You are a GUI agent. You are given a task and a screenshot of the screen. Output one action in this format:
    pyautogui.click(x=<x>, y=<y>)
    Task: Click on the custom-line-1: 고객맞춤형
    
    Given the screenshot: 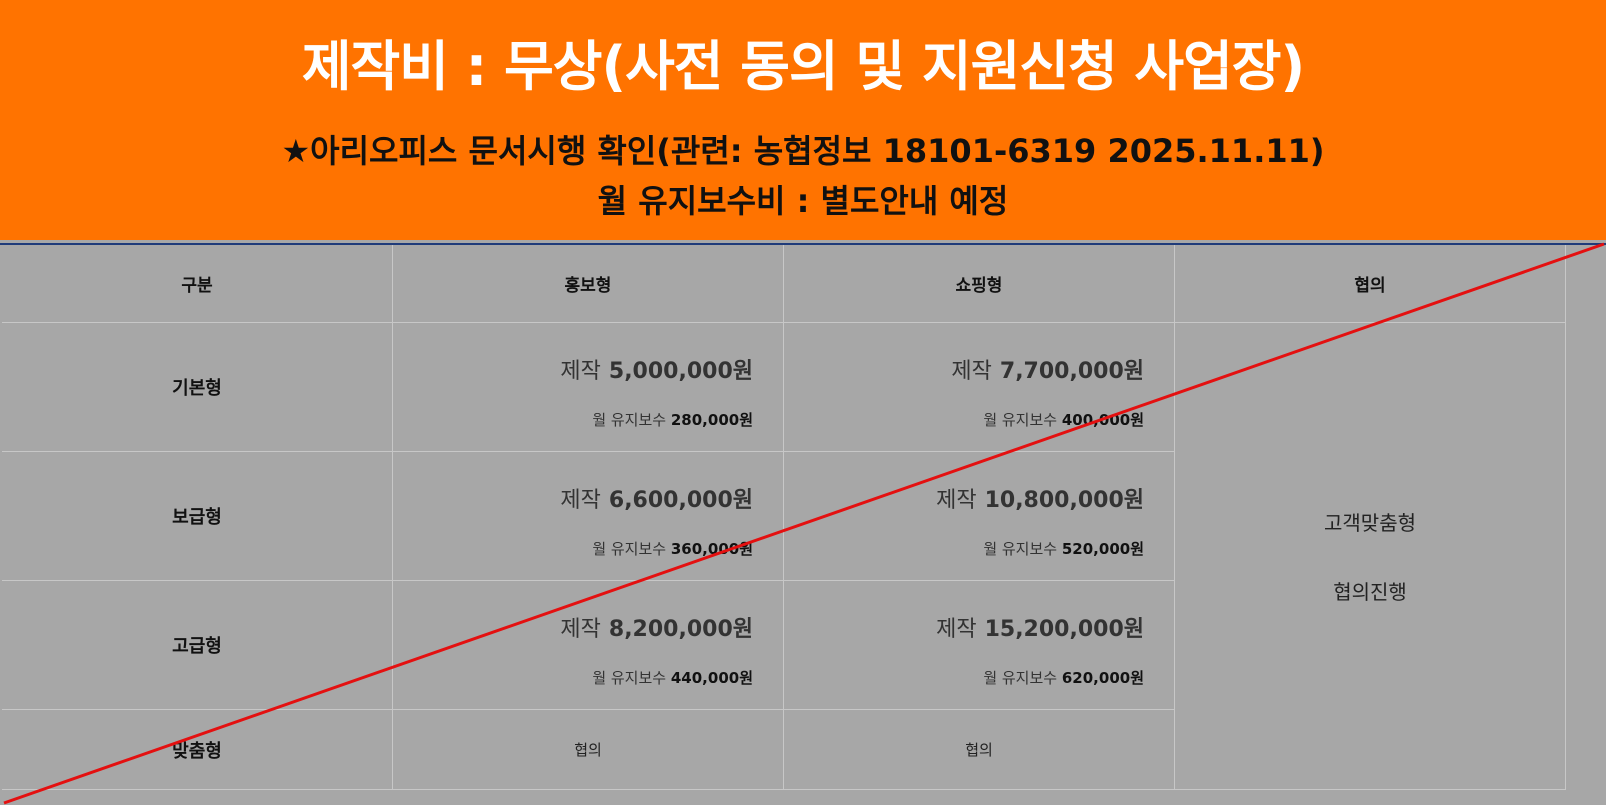 What is the action you would take?
    pyautogui.click(x=1370, y=523)
    